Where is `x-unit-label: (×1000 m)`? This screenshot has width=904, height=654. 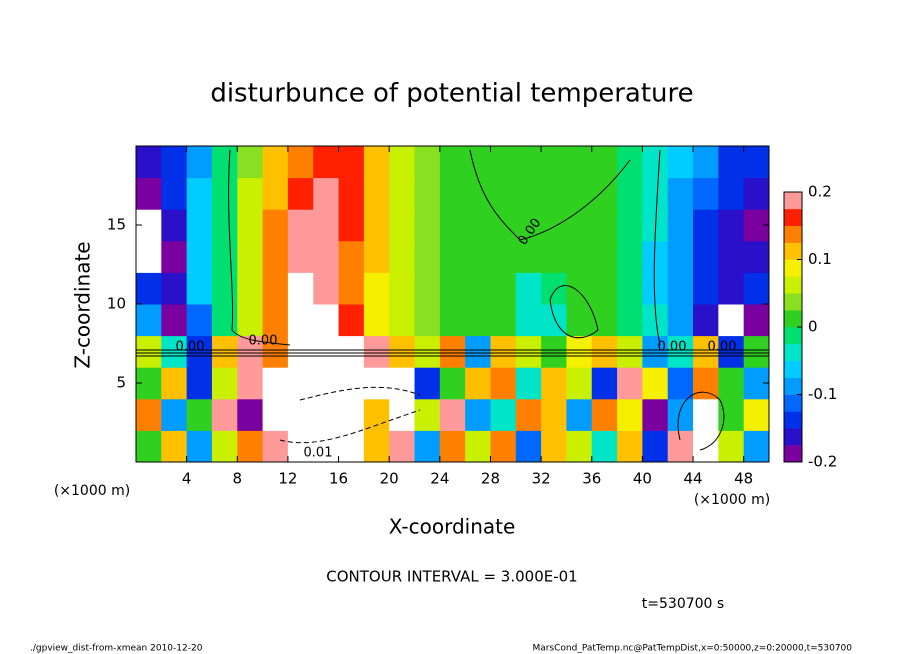
x-unit-label: (×1000 m) is located at coordinates (92, 491).